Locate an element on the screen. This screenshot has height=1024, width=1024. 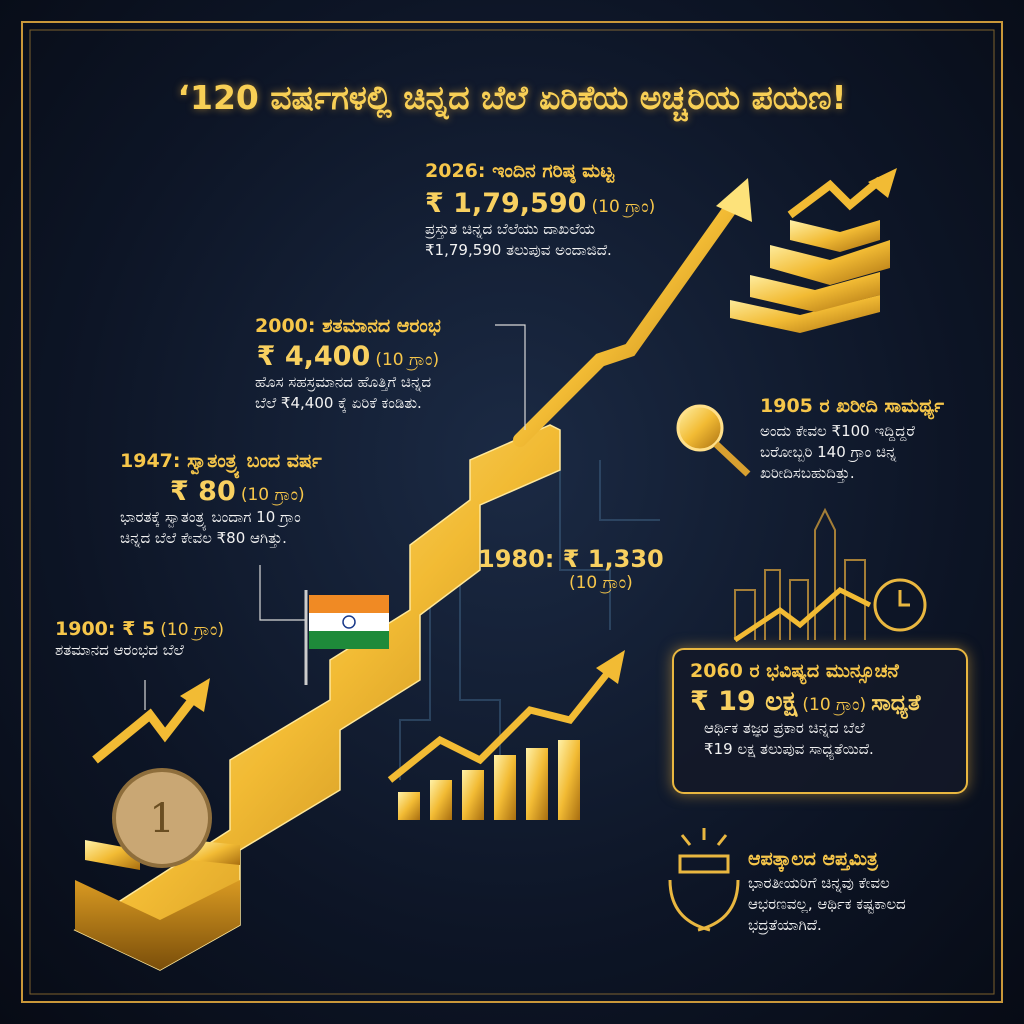
desc: ಆರ್ಥಿಕ ತಜ್ಞರ ಪ್ರಕಾರ ಚಿನ್ನದ ಬೆಲೆ is located at coordinates (784, 728).